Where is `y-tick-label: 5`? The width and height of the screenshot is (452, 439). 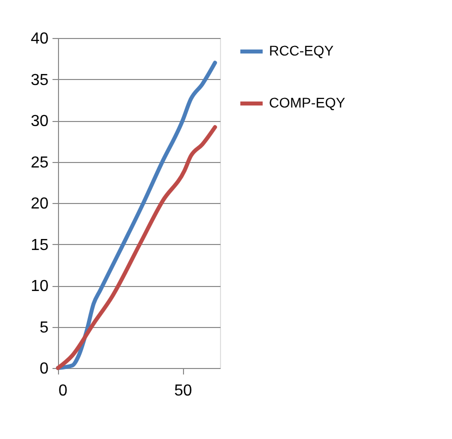
y-tick-label: 5 is located at coordinates (44, 327).